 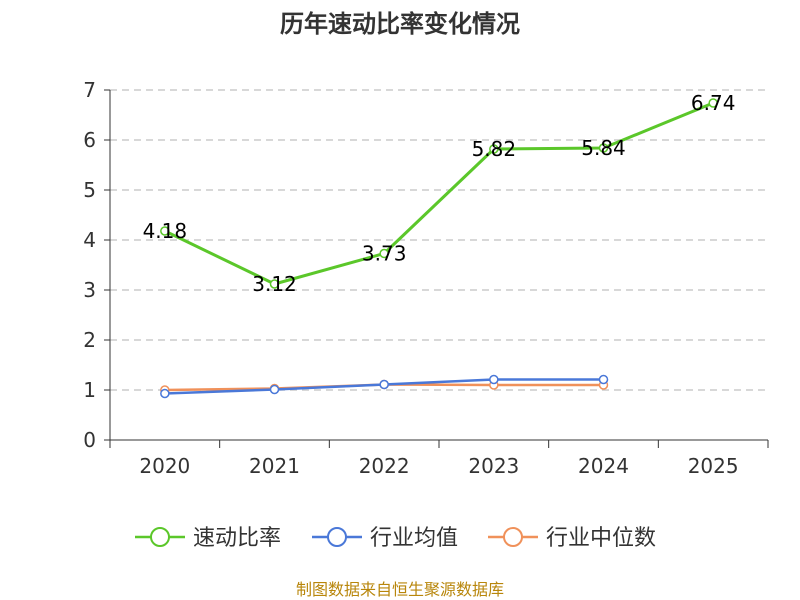 I want to click on y-tick-label: 5, so click(x=89, y=190).